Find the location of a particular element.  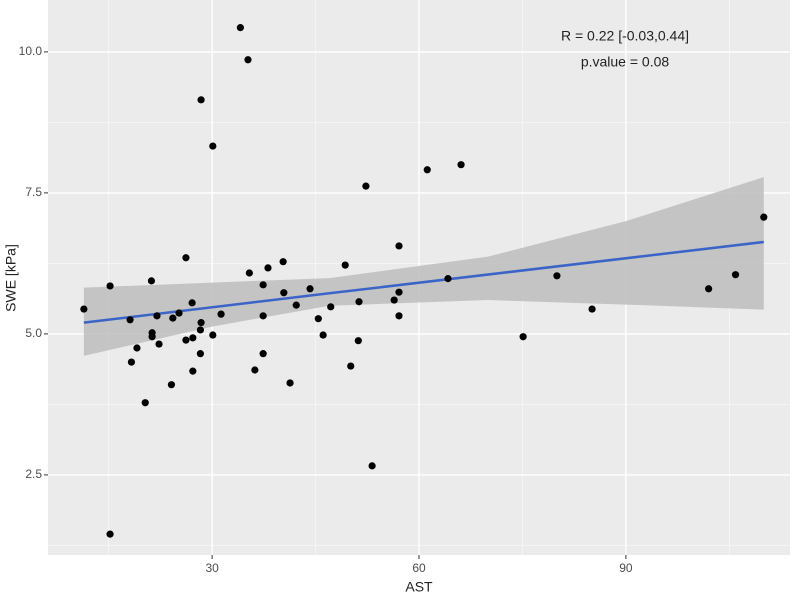

y-axis-title: SWE [kPa] is located at coordinates (11, 278).